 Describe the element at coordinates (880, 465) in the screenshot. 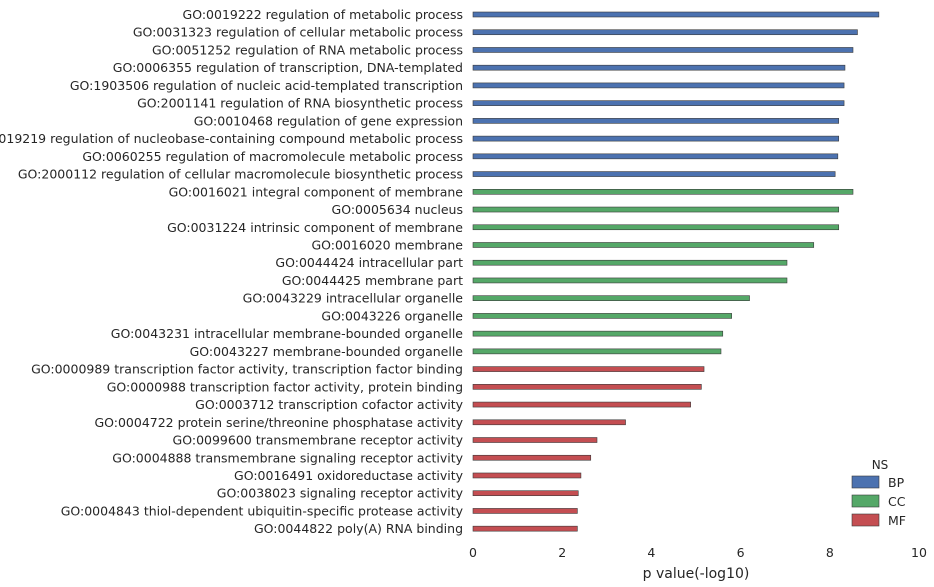

I see `legend-title: NS` at that location.